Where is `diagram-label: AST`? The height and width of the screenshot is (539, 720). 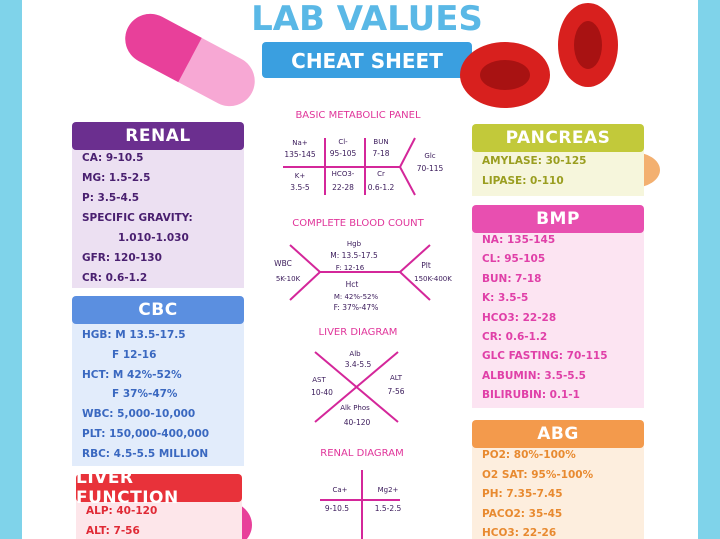 diagram-label: AST is located at coordinates (319, 380).